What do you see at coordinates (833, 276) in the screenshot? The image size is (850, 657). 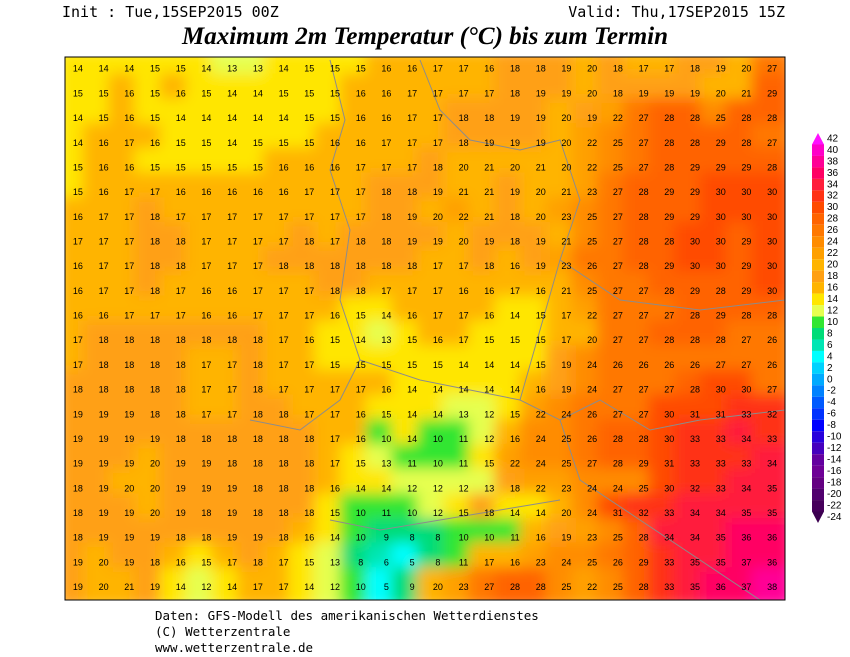 I see `legend-label: 18` at bounding box center [833, 276].